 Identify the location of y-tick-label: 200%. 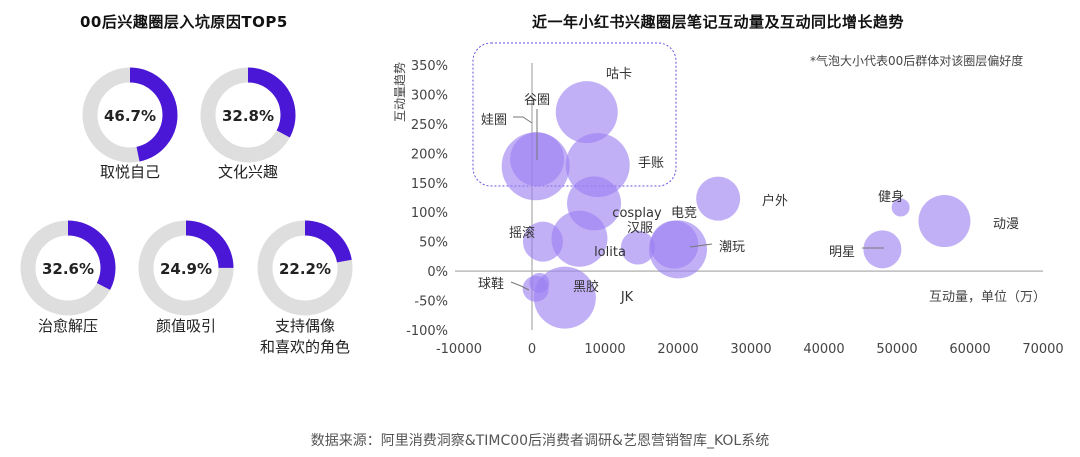
(429, 154).